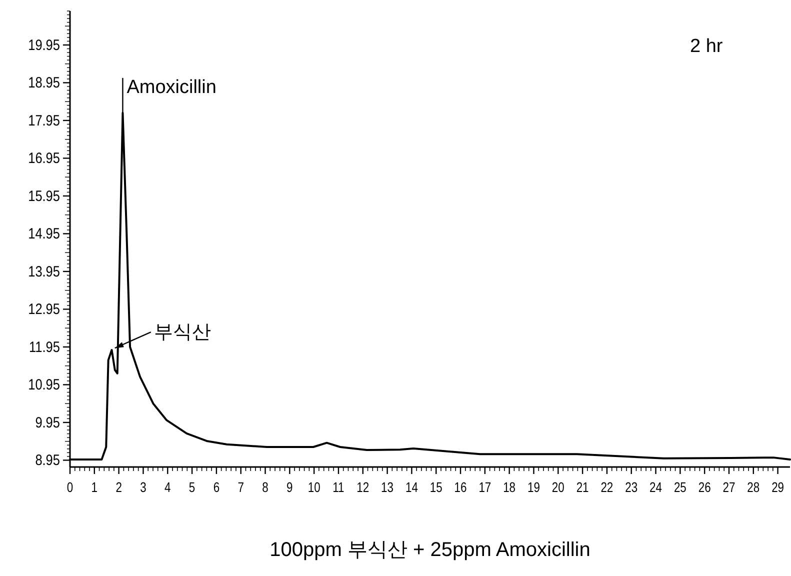 The width and height of the screenshot is (791, 576). What do you see at coordinates (436, 488) in the screenshot?
I see `x-tick-label: 15` at bounding box center [436, 488].